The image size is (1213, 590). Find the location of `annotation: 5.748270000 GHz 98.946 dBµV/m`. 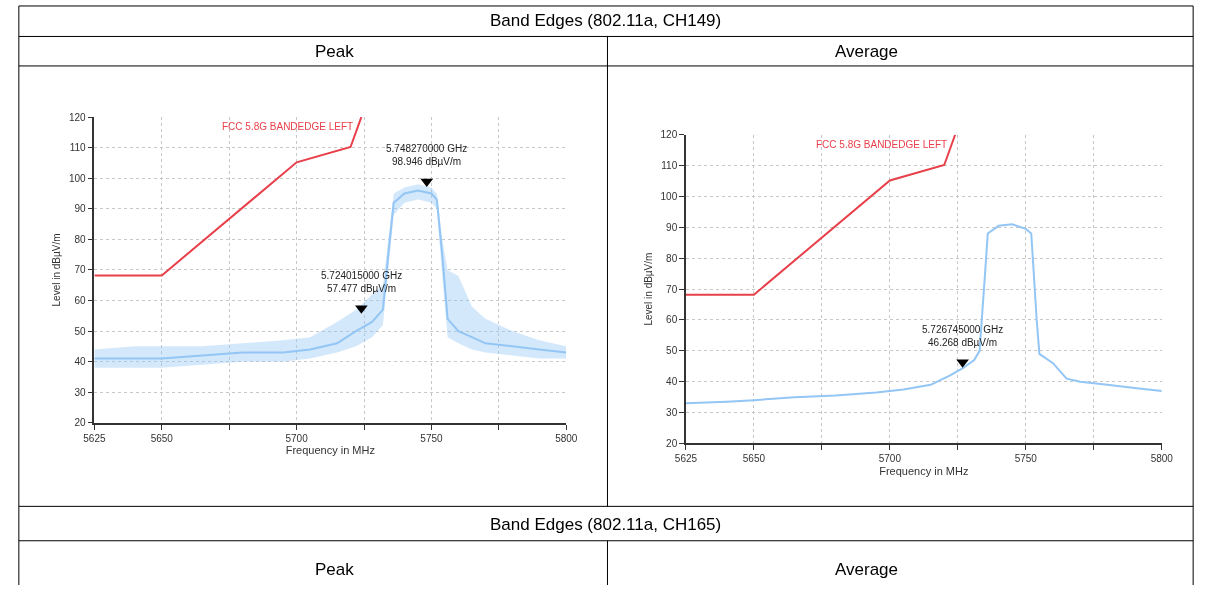

annotation: 5.748270000 GHz 98.946 dBµV/m is located at coordinates (427, 155).